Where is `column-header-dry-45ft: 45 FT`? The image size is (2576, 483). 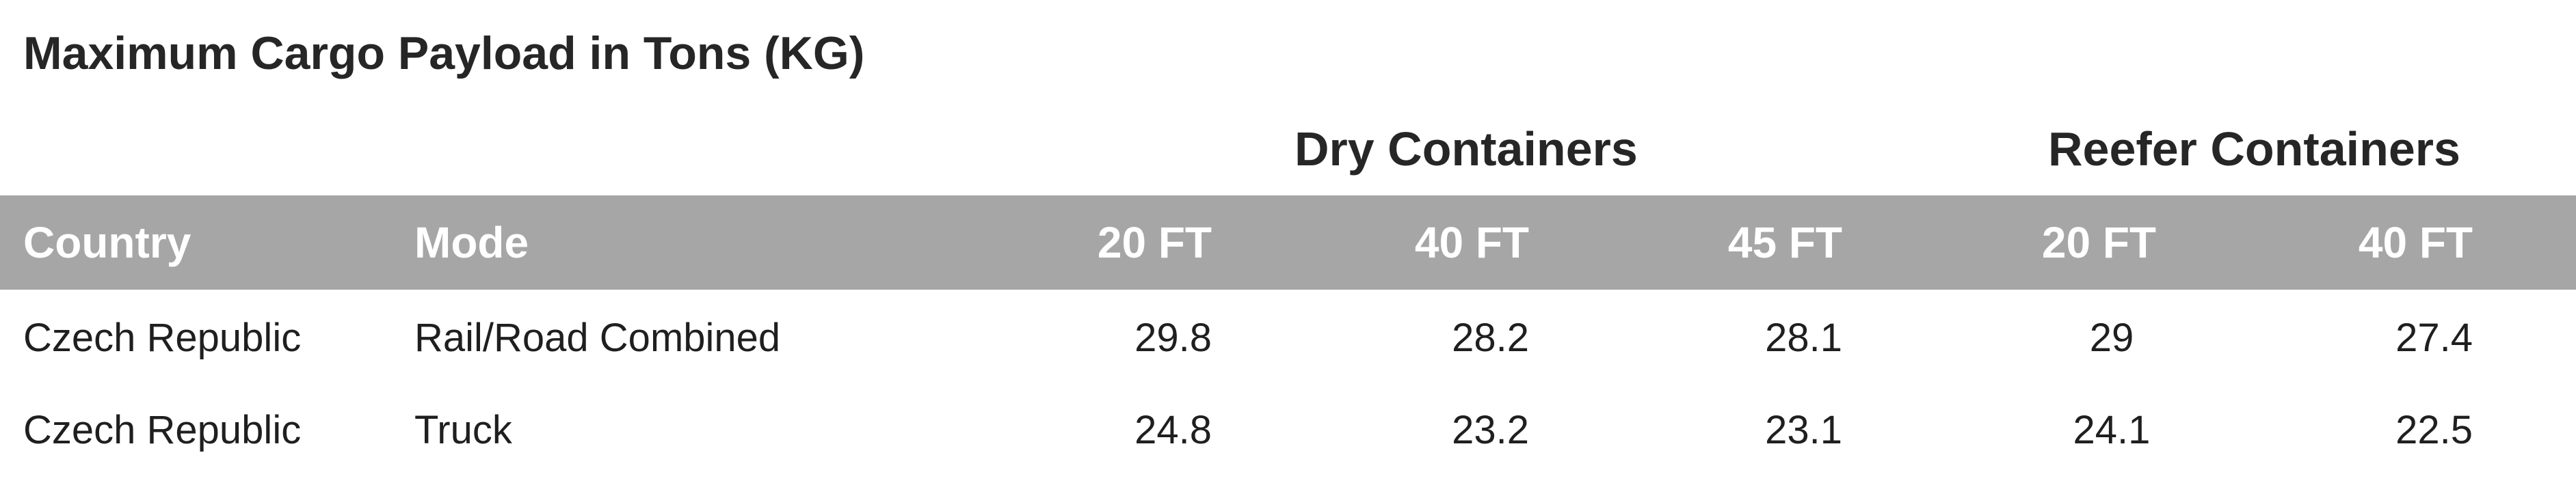 column-header-dry-45ft: 45 FT is located at coordinates (1784, 243).